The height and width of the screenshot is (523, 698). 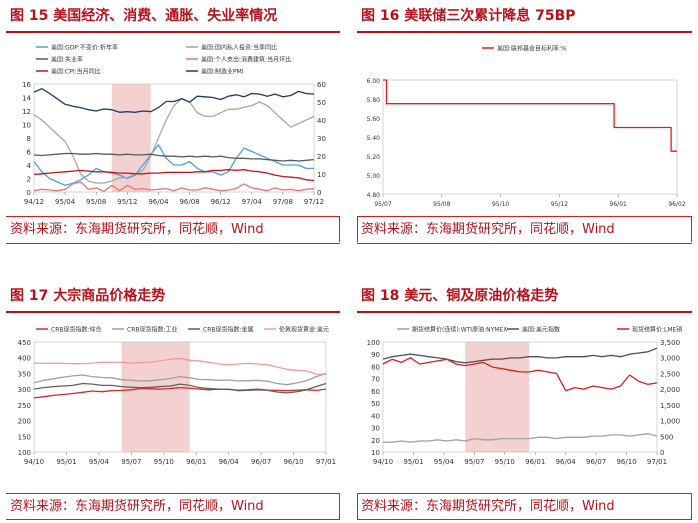 What do you see at coordinates (152, 330) in the screenshot?
I see `legend-label: CRB现货指数:工业` at bounding box center [152, 330].